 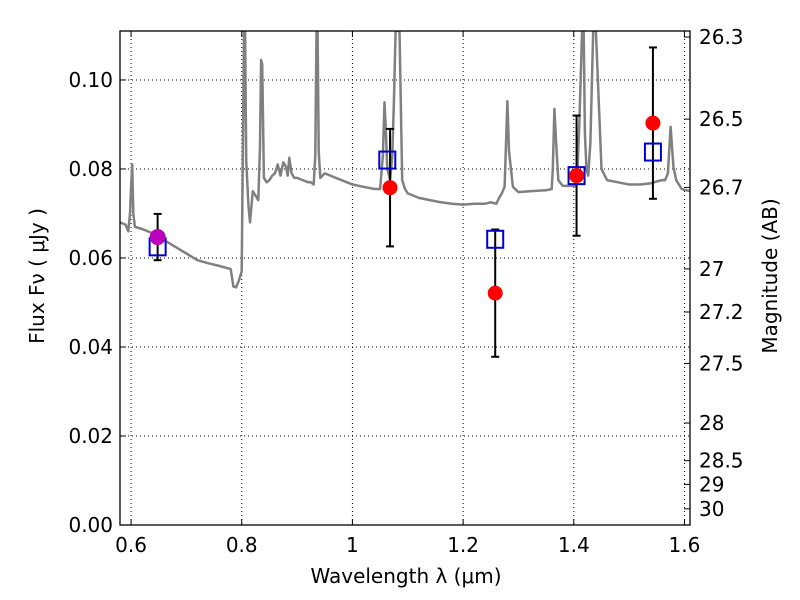 What do you see at coordinates (711, 509) in the screenshot?
I see `mag-tick-label: 30` at bounding box center [711, 509].